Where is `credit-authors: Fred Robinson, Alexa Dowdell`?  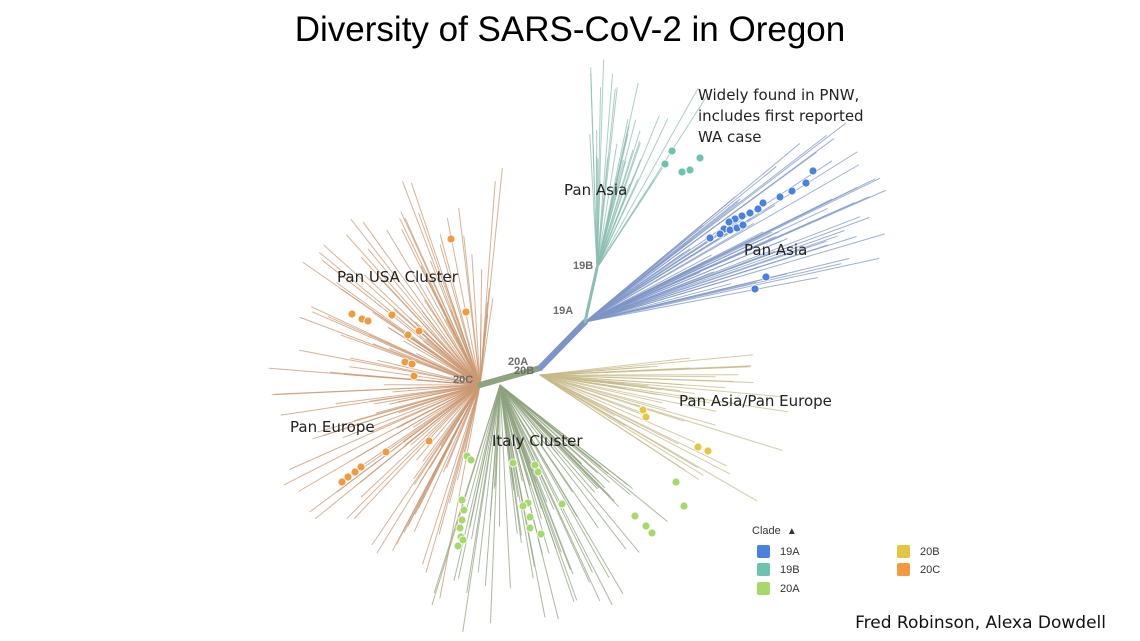
credit-authors: Fred Robinson, Alexa Dowdell is located at coordinates (980, 623).